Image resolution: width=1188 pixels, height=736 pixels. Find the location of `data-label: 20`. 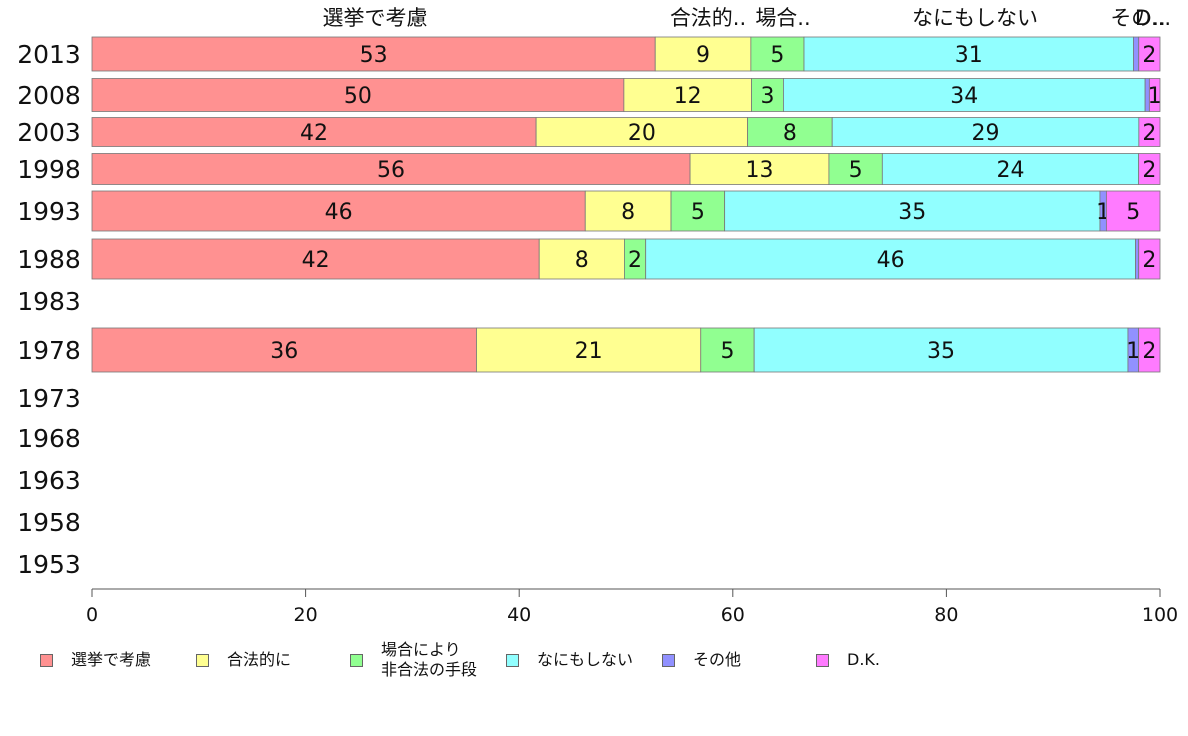

data-label: 20 is located at coordinates (642, 133).